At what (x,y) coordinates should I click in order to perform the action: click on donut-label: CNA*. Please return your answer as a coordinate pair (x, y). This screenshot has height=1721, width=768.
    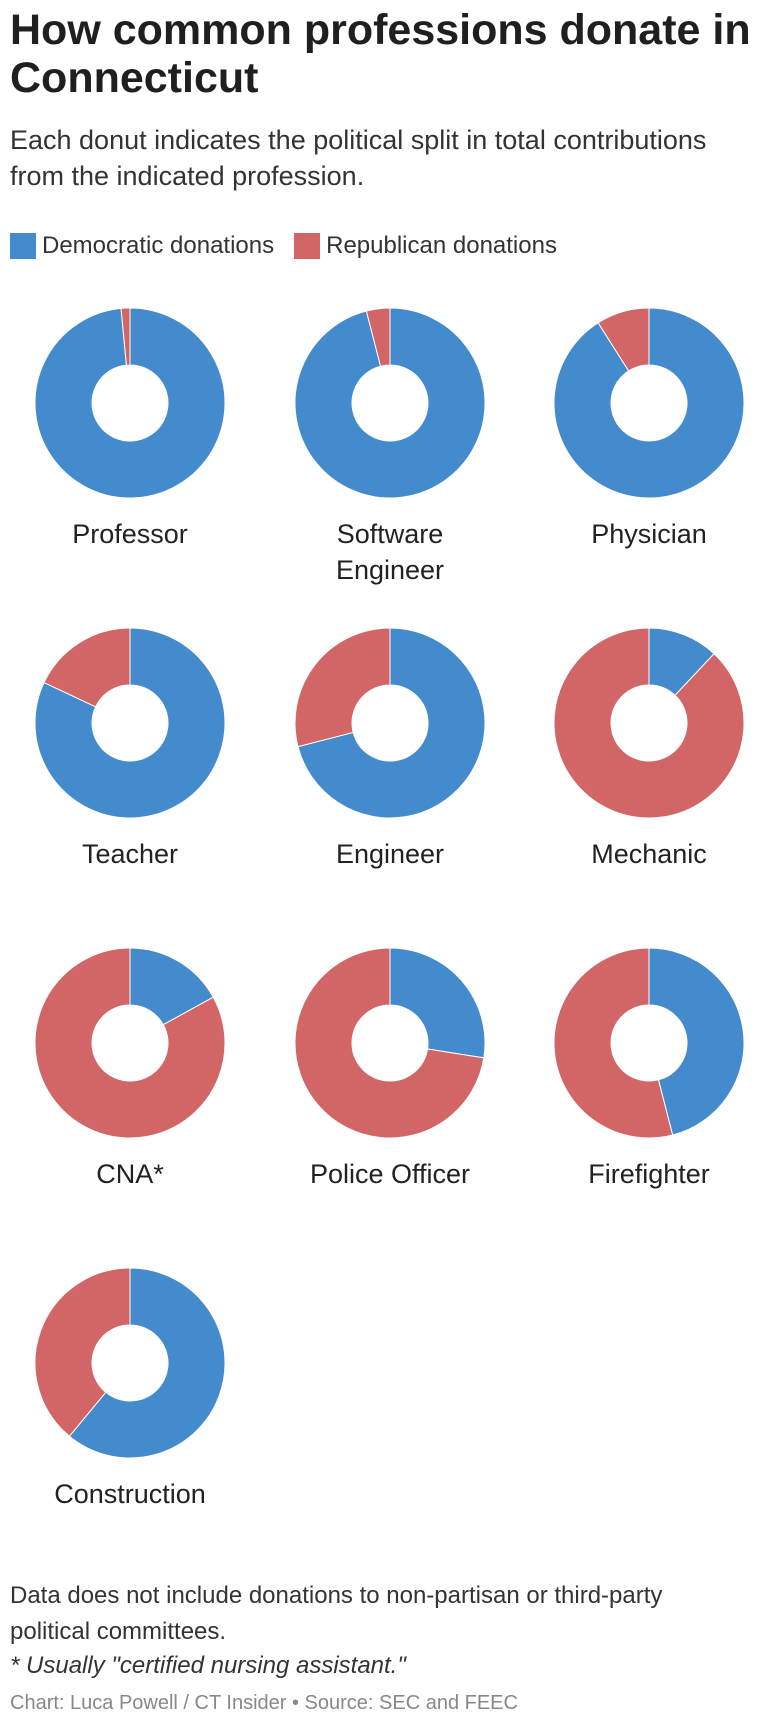
    Looking at the image, I should click on (130, 1174).